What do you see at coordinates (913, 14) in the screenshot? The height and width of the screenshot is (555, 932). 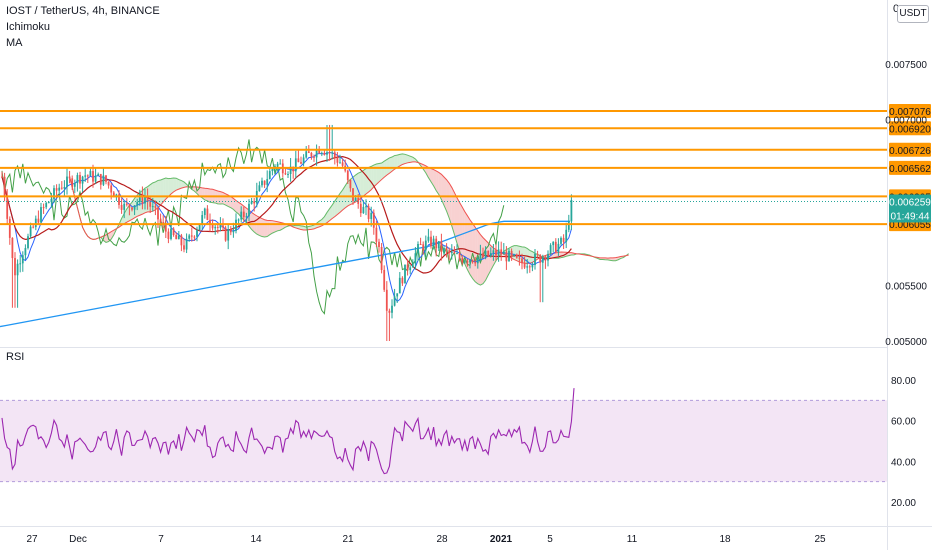 I see `currency-badge: USDT` at bounding box center [913, 14].